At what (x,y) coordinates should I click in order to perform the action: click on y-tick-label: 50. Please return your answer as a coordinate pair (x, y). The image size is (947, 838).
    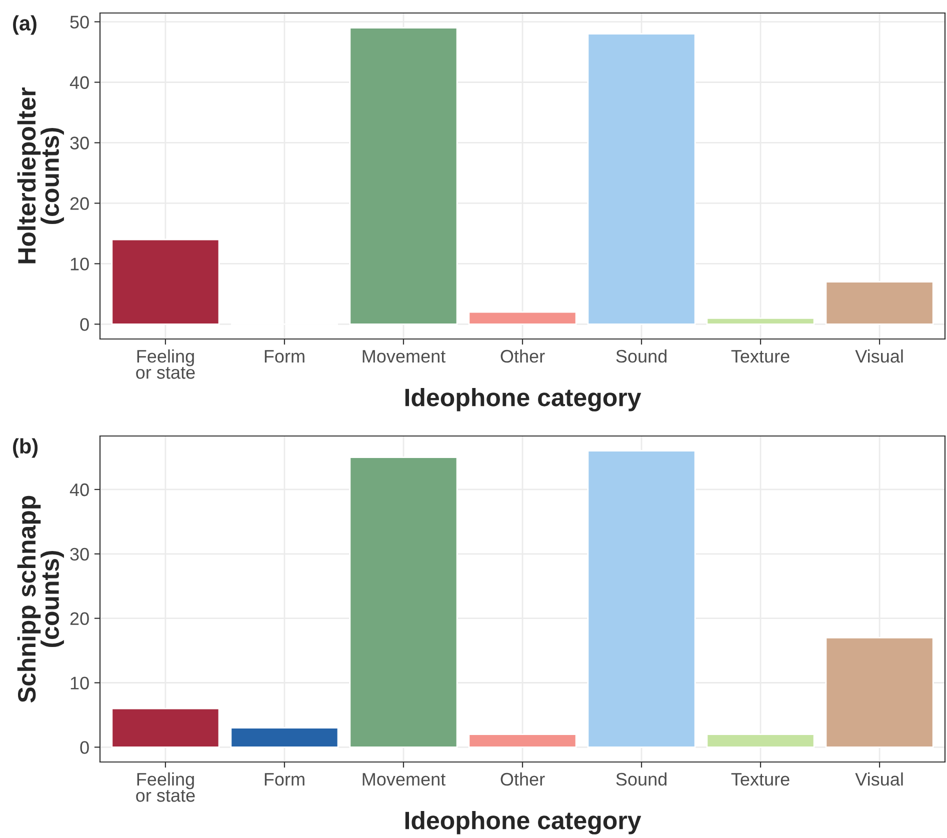
    Looking at the image, I should click on (79, 22).